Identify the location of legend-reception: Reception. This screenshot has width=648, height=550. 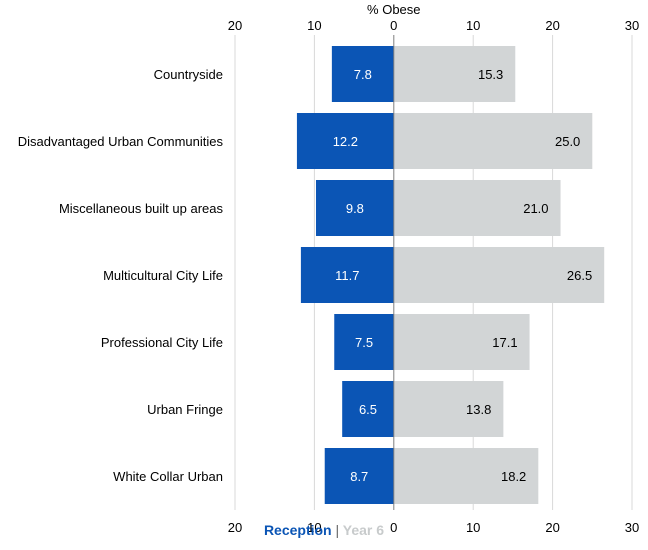
(297, 530).